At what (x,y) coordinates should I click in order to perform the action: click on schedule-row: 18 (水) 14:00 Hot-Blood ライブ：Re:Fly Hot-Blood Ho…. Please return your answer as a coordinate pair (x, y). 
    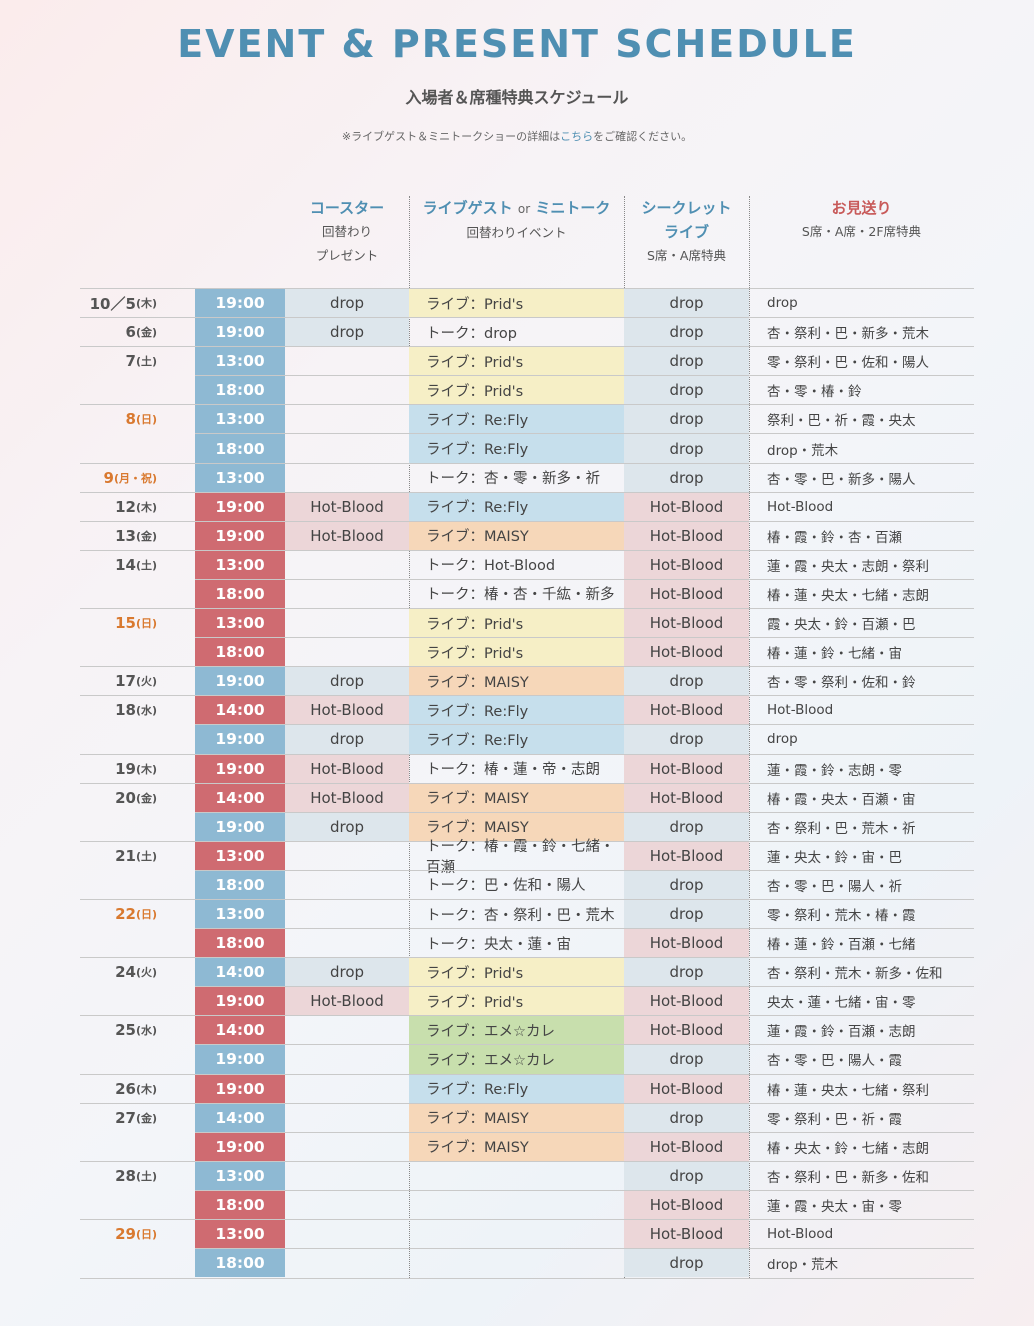
    Looking at the image, I should click on (527, 710).